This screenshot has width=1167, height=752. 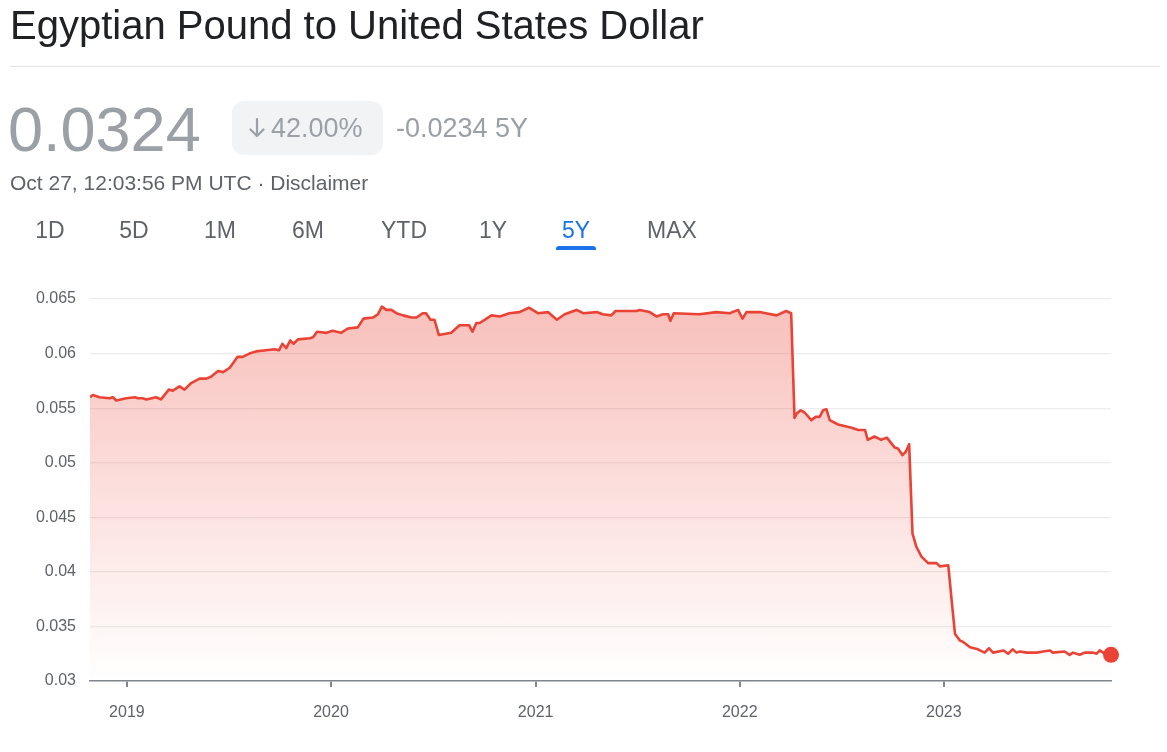 I want to click on text: 1Y, so click(x=493, y=230).